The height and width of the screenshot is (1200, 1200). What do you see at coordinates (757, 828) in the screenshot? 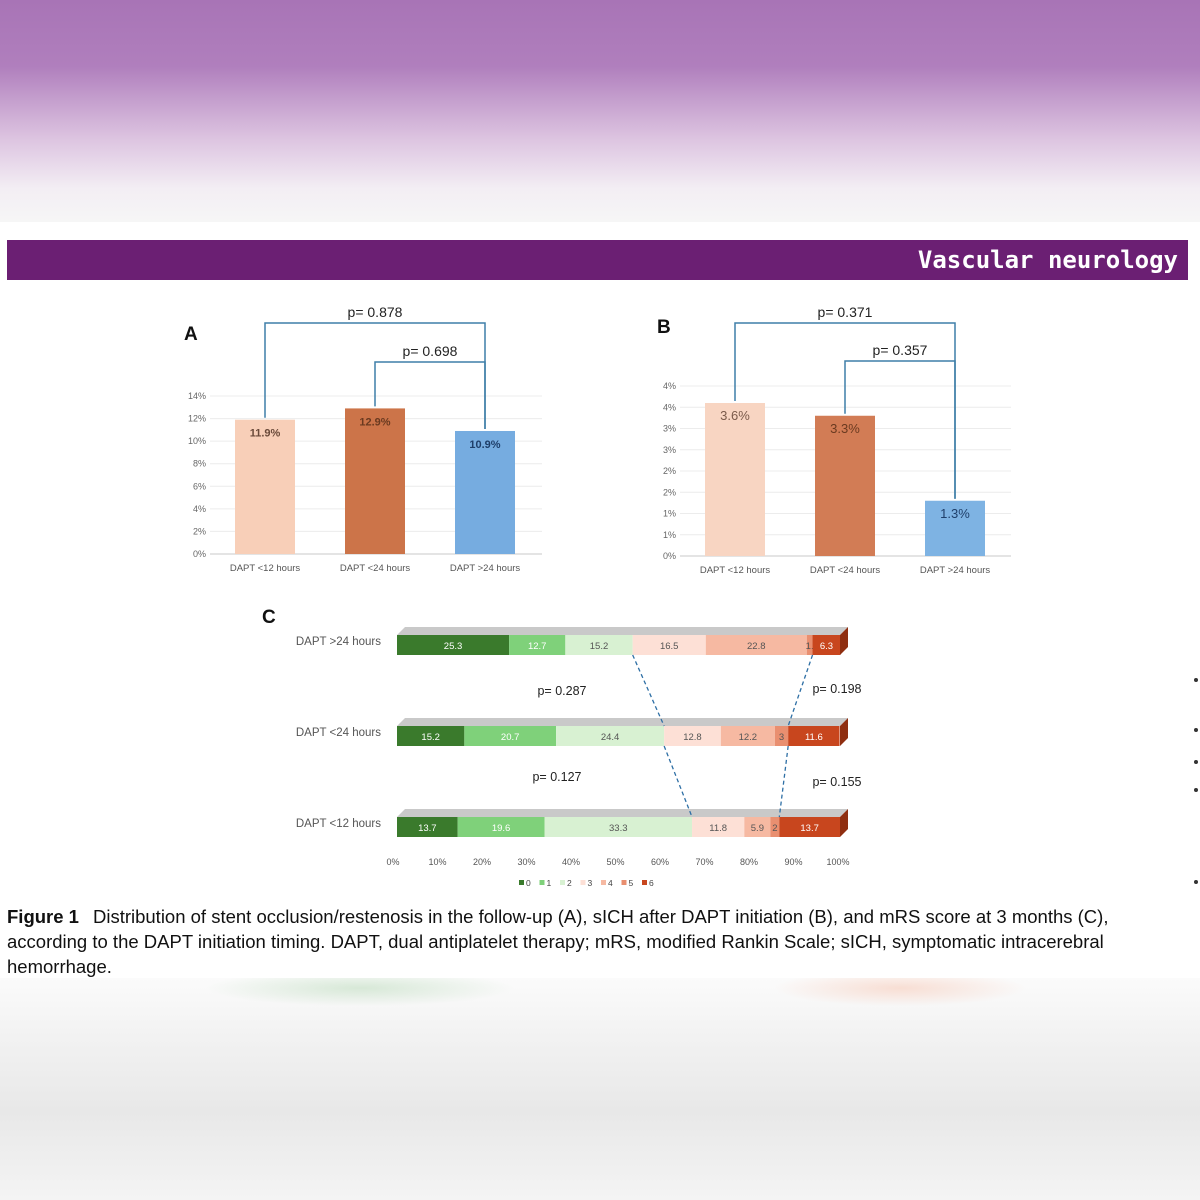
I see `segment-label: 5.9` at bounding box center [757, 828].